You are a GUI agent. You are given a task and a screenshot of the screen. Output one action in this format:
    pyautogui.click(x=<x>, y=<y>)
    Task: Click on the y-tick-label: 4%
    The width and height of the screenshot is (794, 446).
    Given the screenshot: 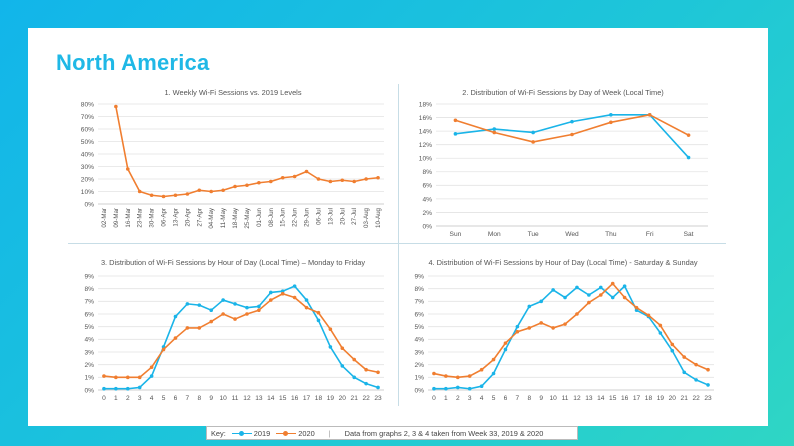 What is the action you would take?
    pyautogui.click(x=427, y=199)
    